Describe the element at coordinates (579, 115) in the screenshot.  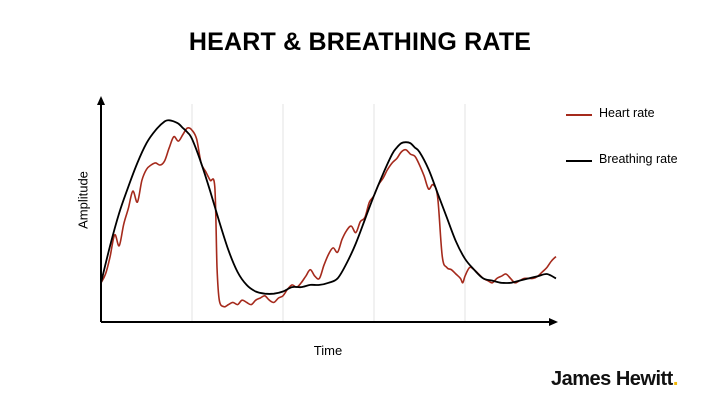
I see `legend-swatch-heart-rate` at that location.